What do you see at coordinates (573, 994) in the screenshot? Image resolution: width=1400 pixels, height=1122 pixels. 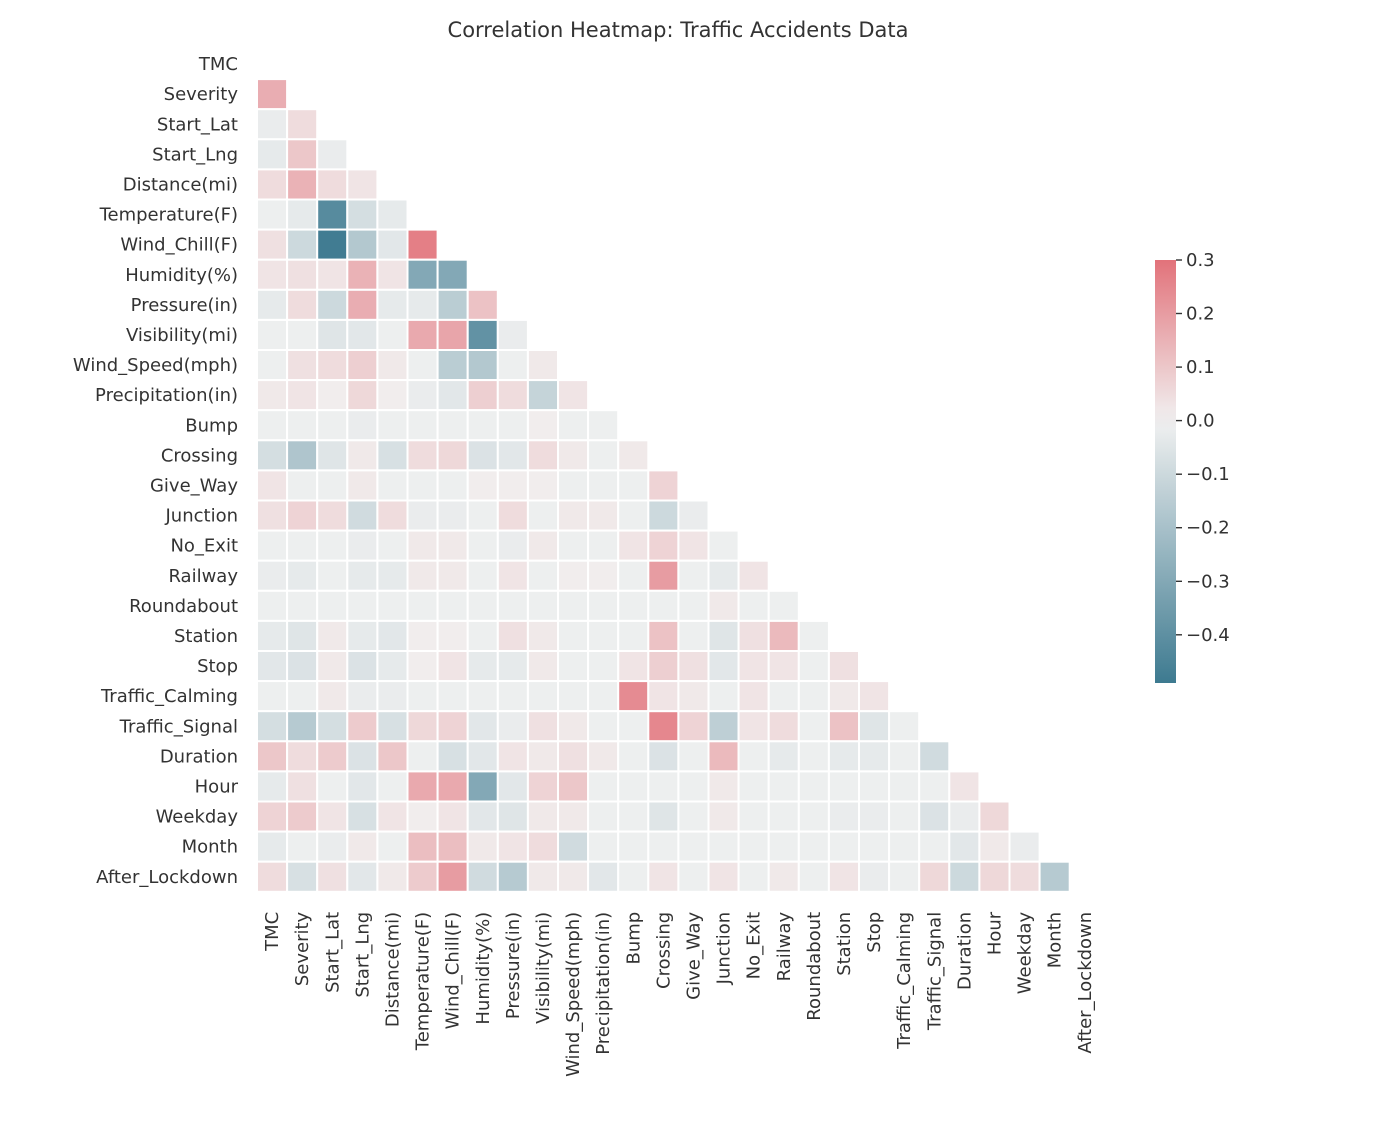 I see `x-tick-label: Wind_Speed(mph)` at bounding box center [573, 994].